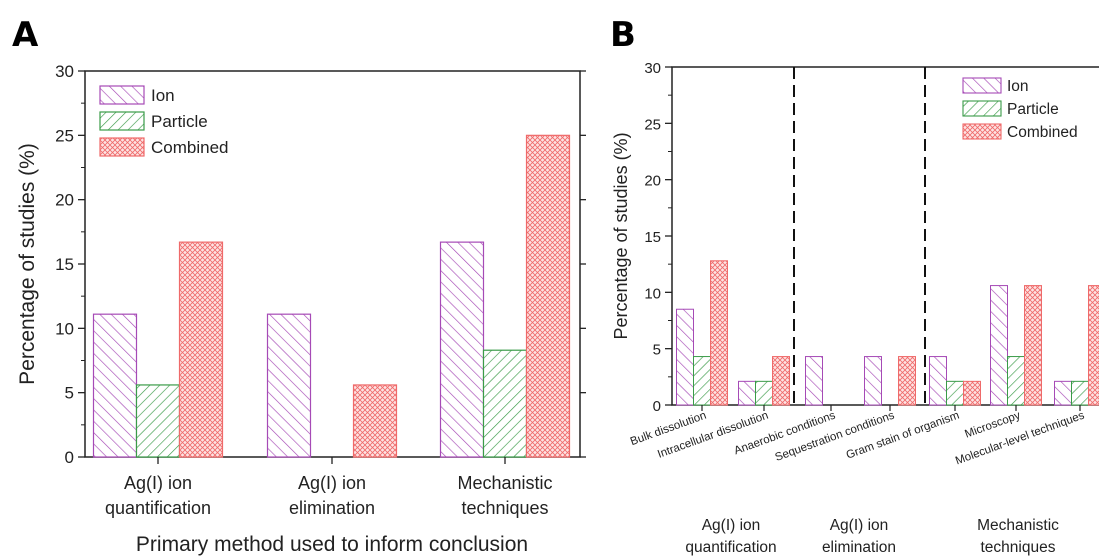  Describe the element at coordinates (1018, 525) in the screenshot. I see `group-label: Mechanistic` at that location.